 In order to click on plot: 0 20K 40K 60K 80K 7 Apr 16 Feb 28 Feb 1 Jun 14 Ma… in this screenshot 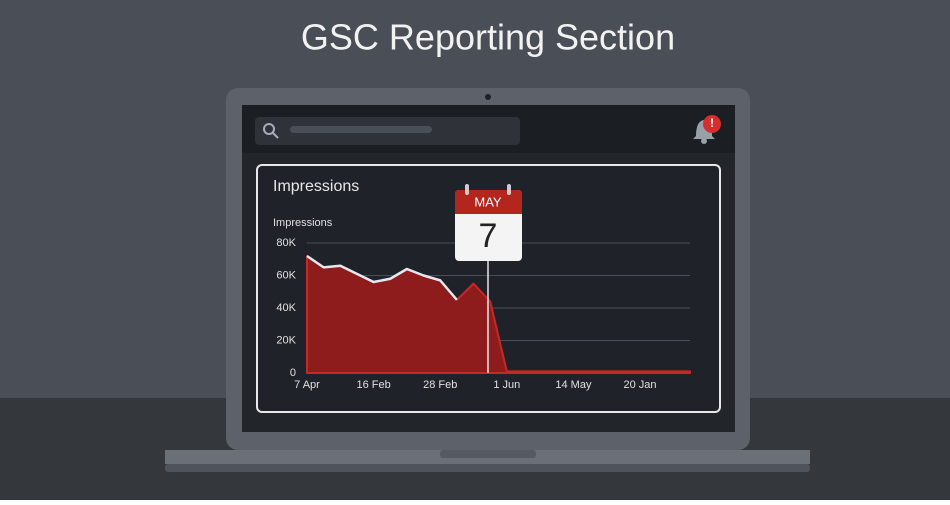, I will do `click(483, 314)`.